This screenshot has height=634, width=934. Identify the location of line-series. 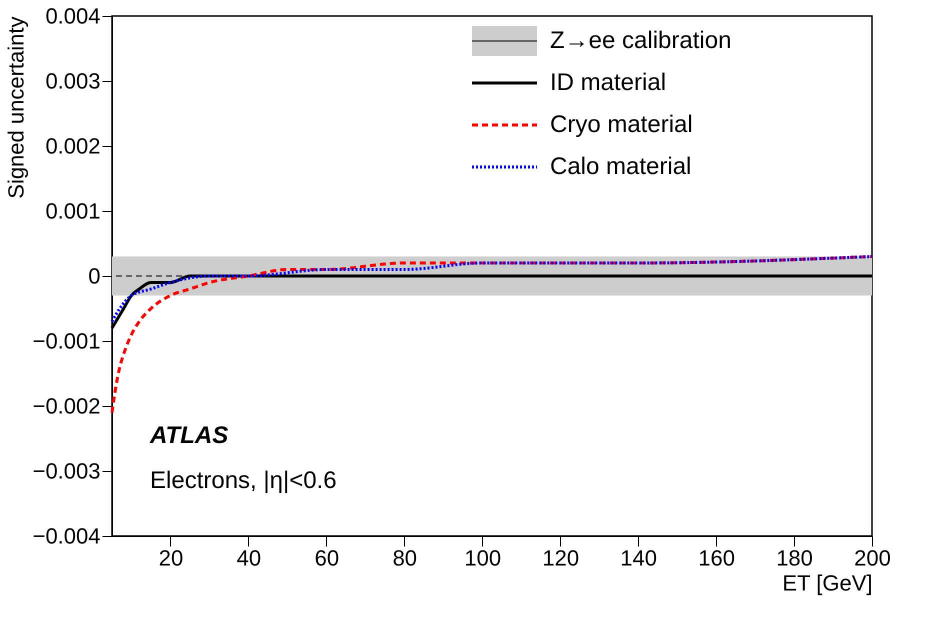
(492, 289).